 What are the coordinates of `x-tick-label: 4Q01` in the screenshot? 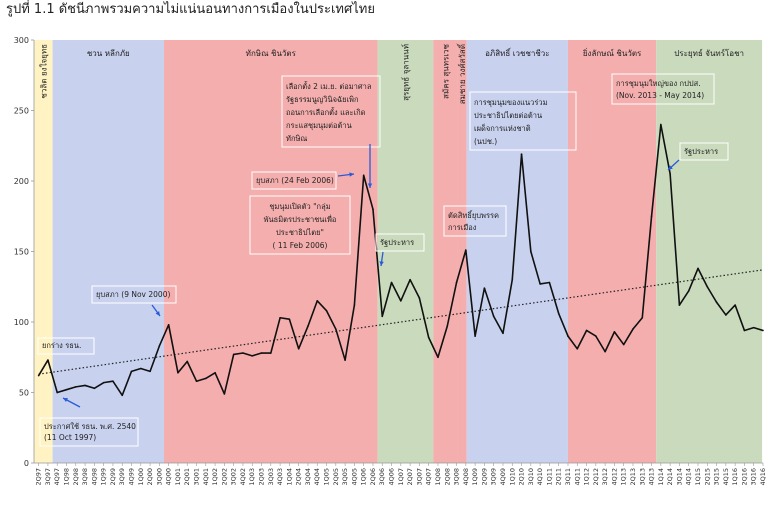 It's located at (206, 477).